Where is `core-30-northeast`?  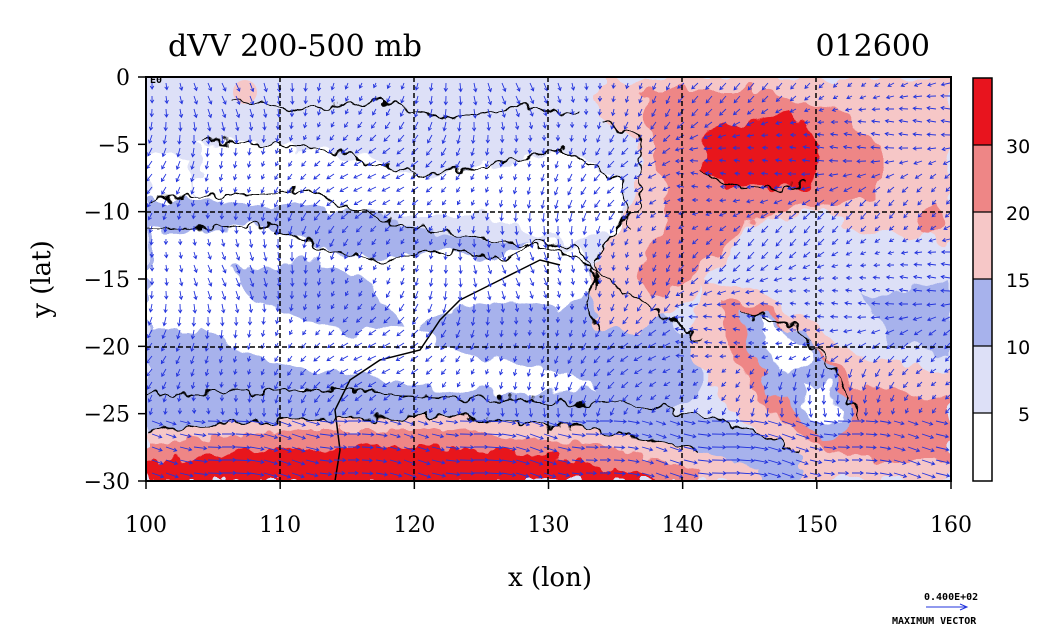 core-30-northeast is located at coordinates (760, 152).